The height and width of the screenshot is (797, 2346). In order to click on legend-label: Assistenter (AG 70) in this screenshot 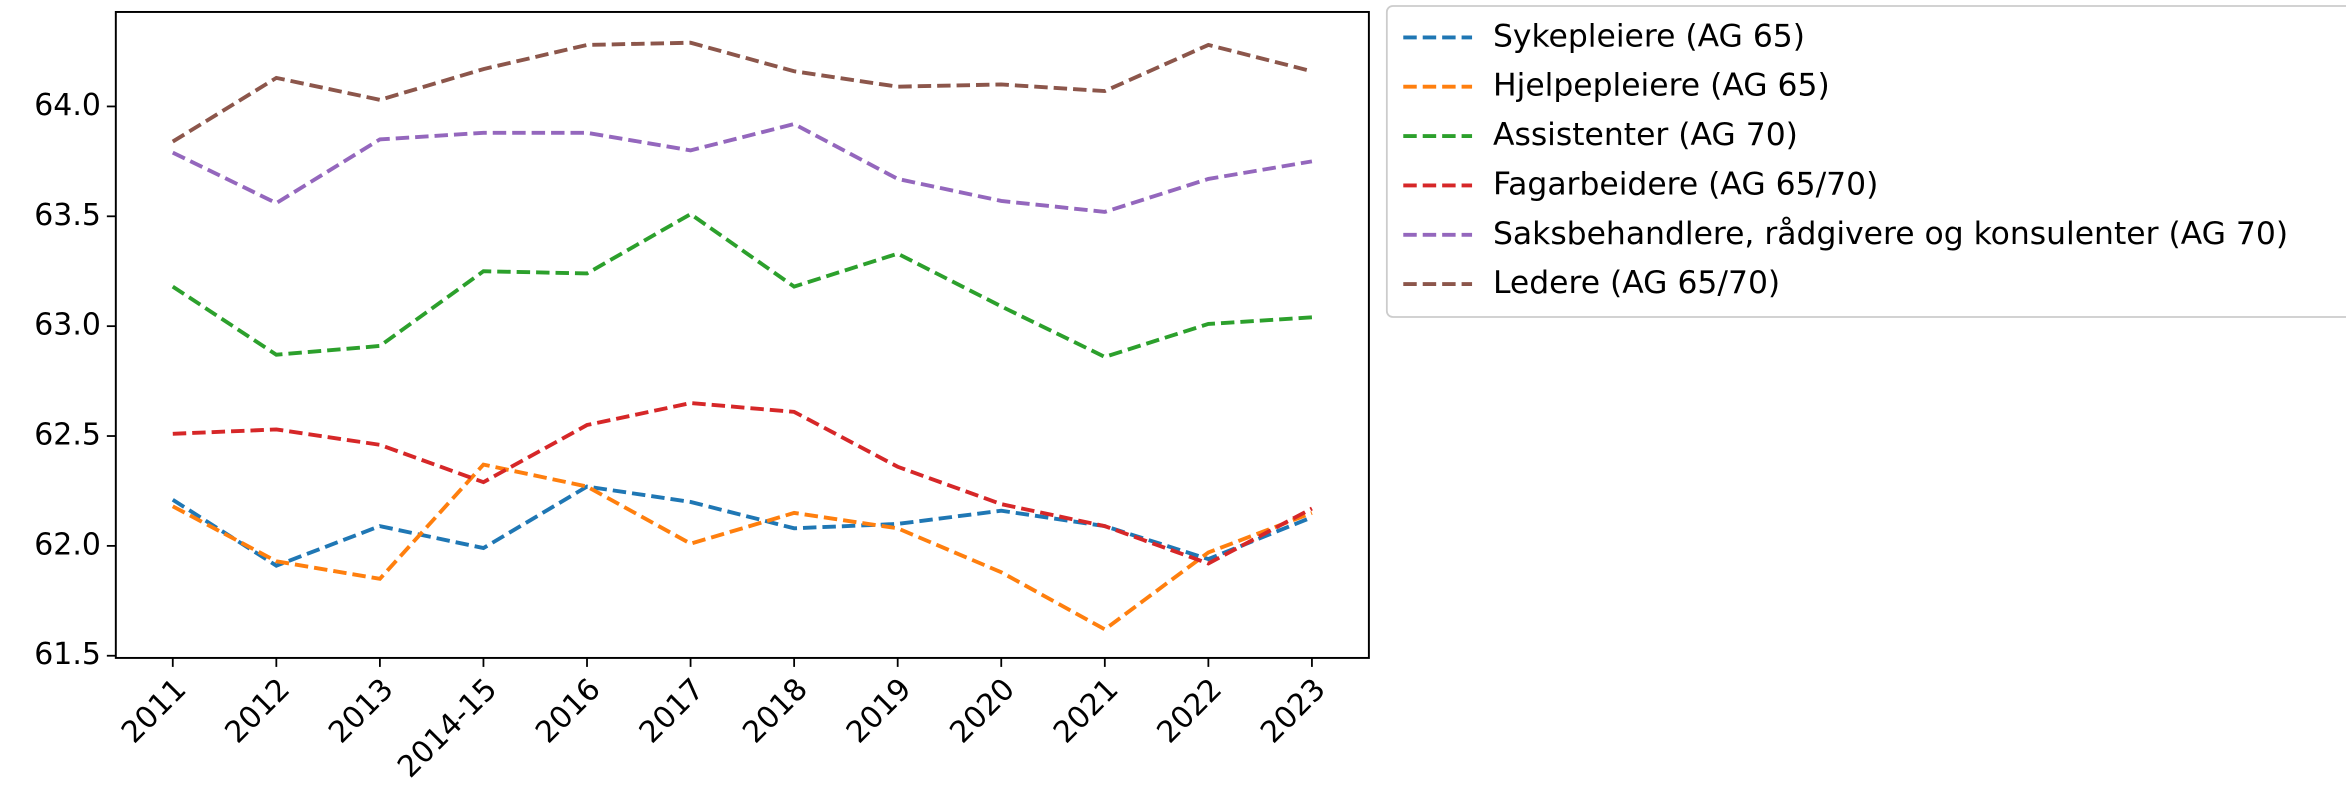, I will do `click(1645, 135)`.